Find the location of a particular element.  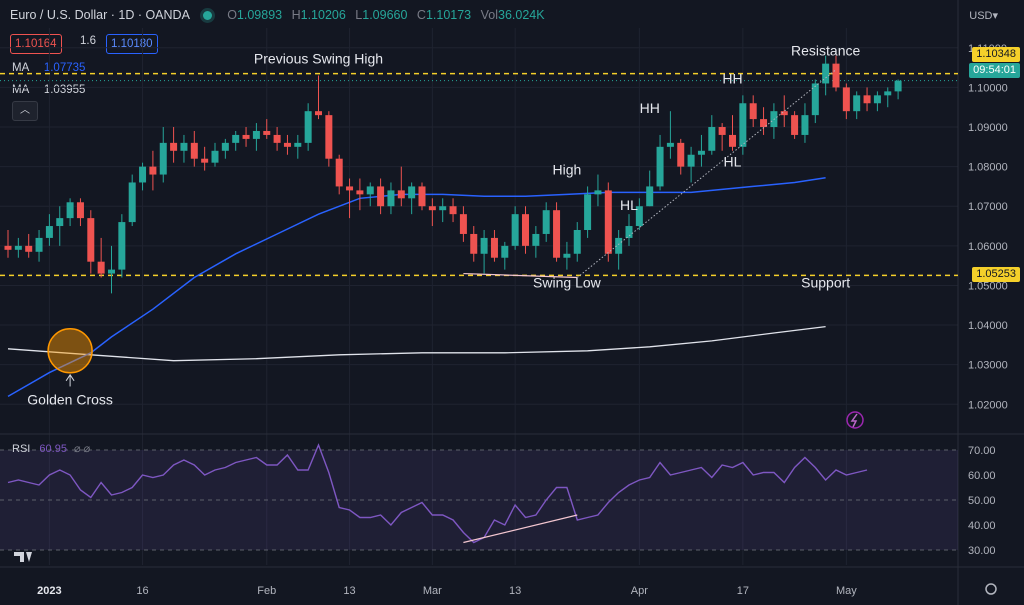

collapse-legend-button: ︿ is located at coordinates (25, 111).